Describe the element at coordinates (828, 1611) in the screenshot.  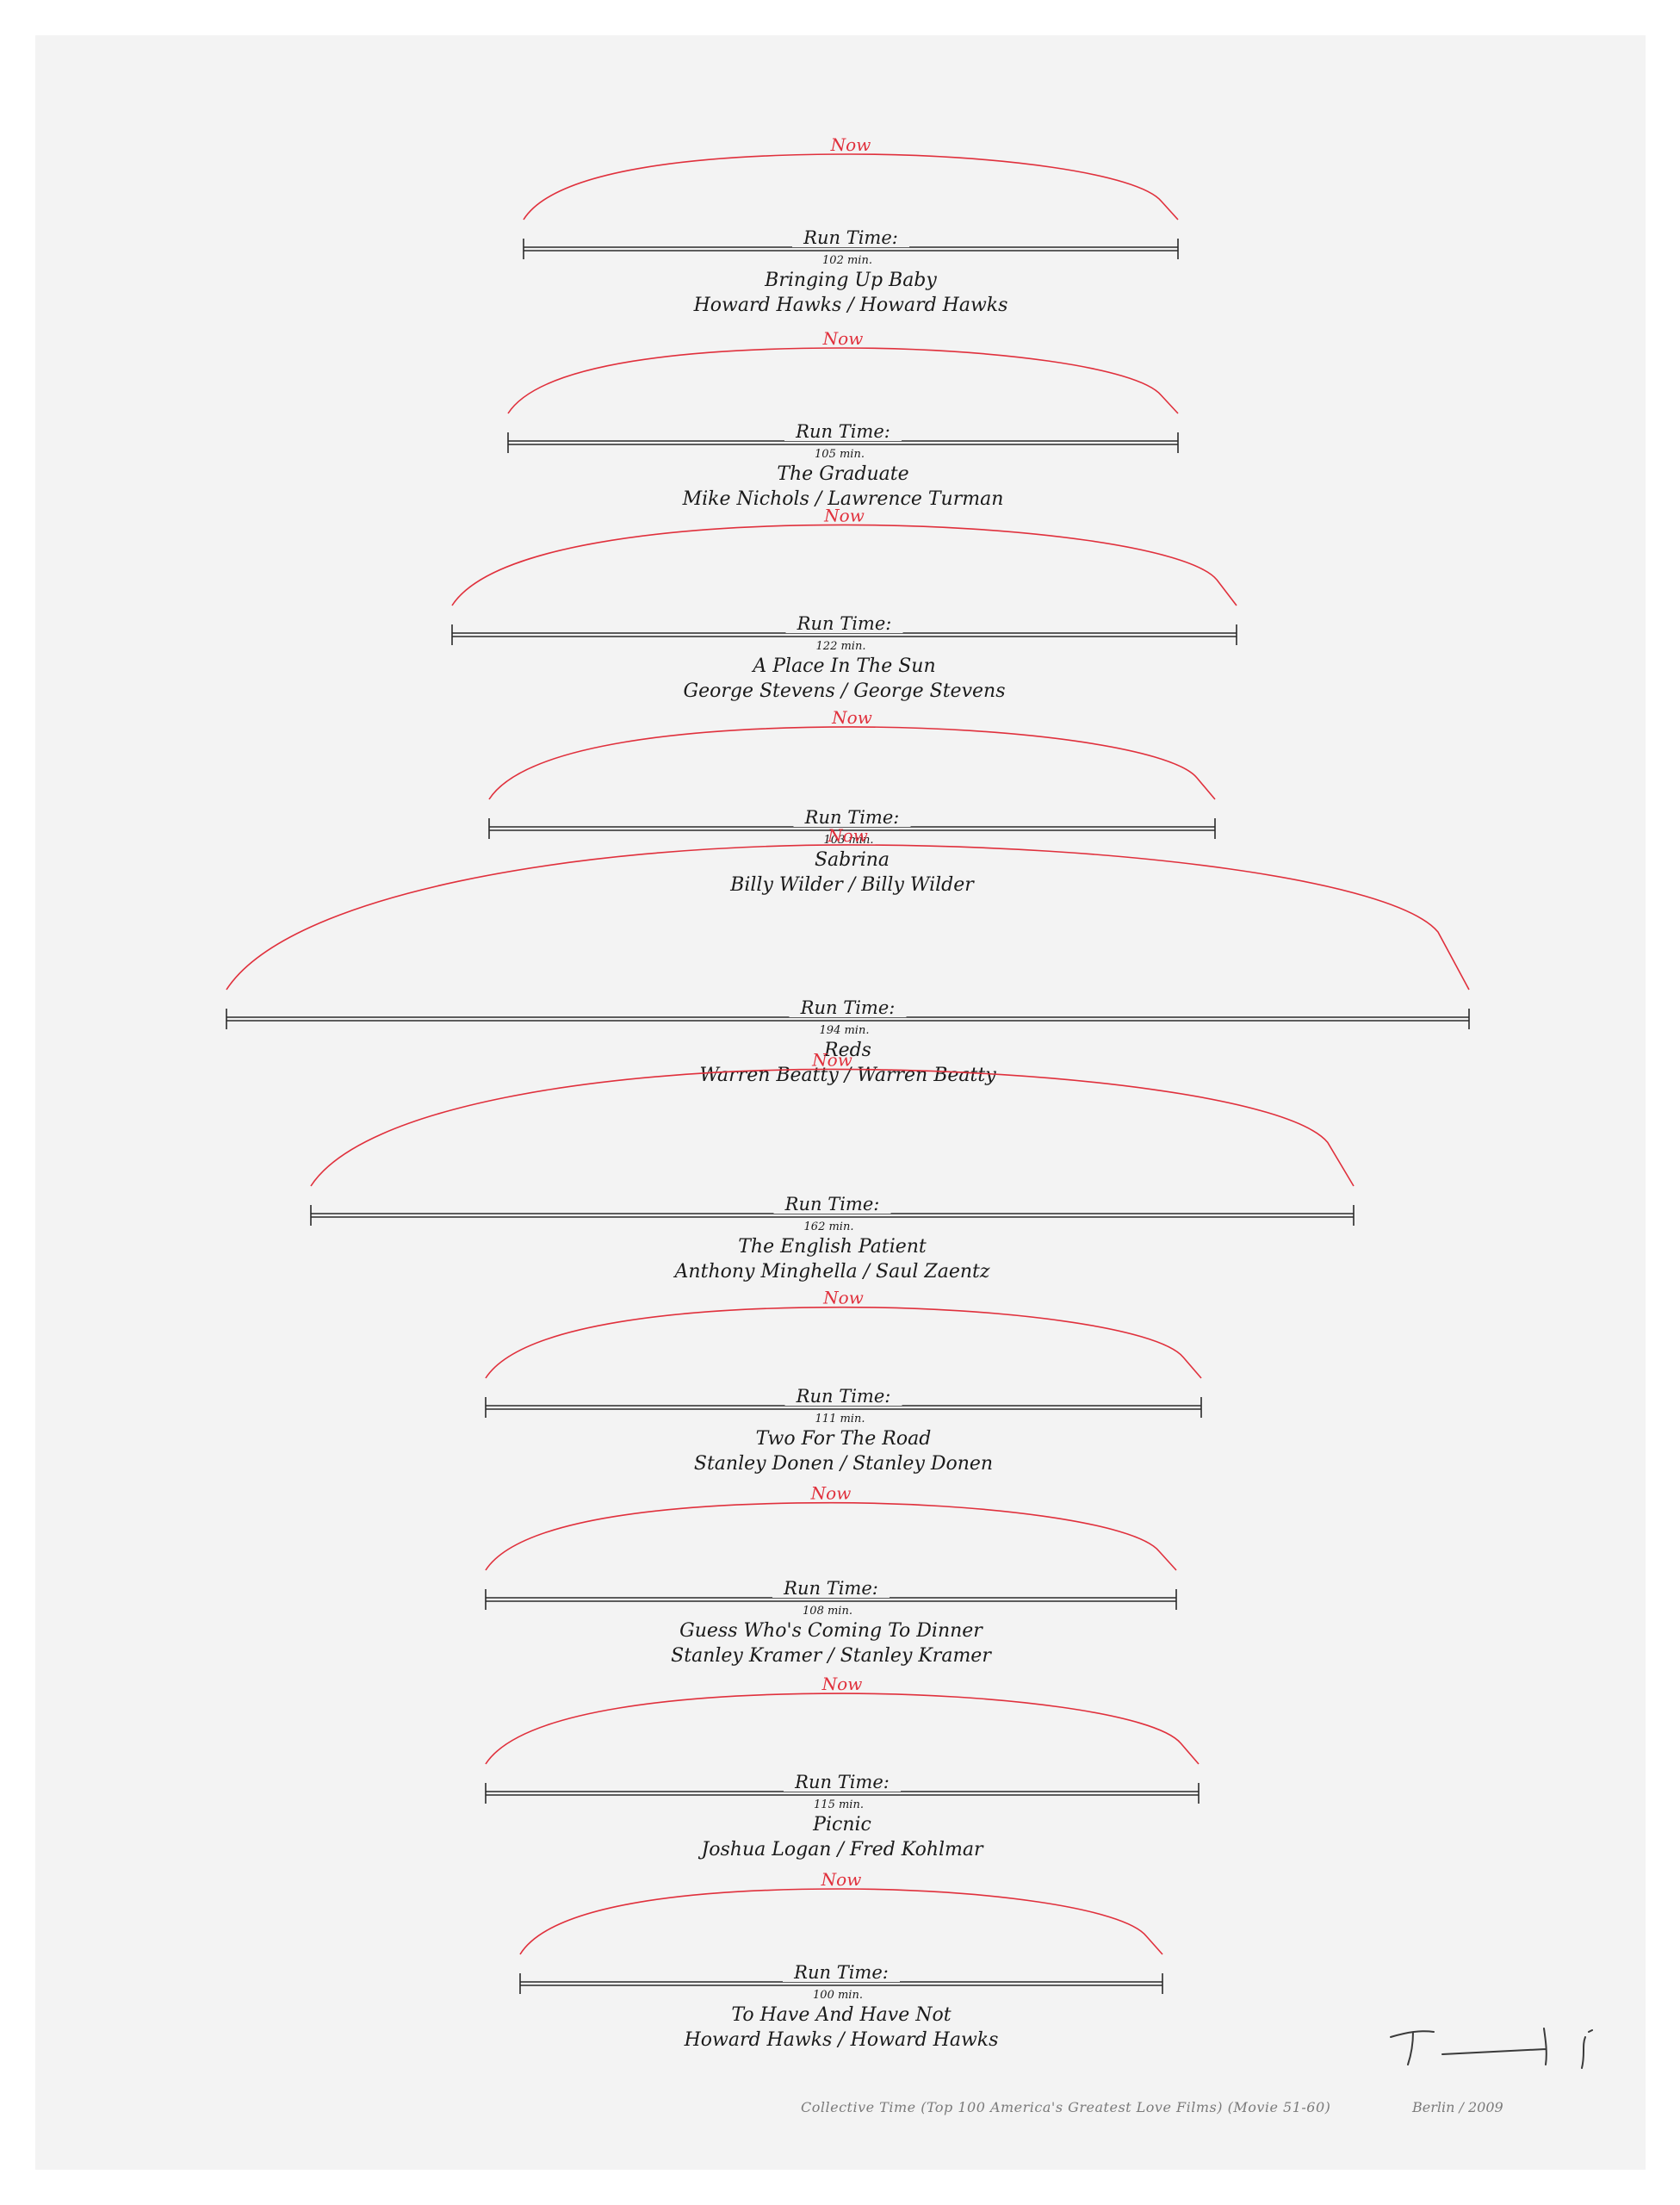
I see `runtime-minutes: 108 min.` at that location.